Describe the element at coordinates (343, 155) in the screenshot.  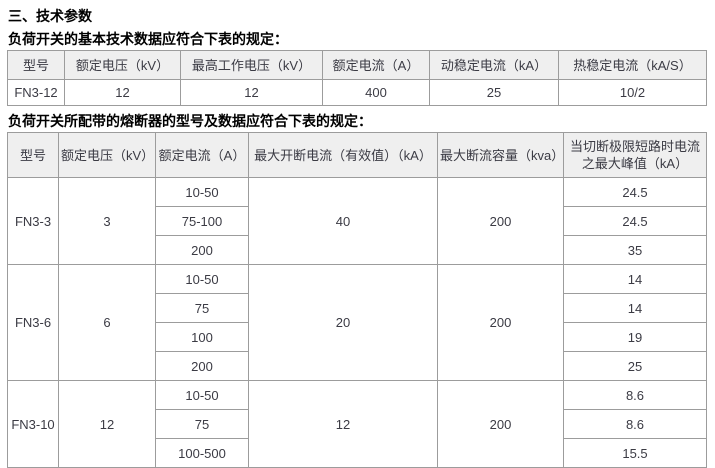
I see `column-header-max-breaking-current: 最大开断电流（有效值）（kA）` at that location.